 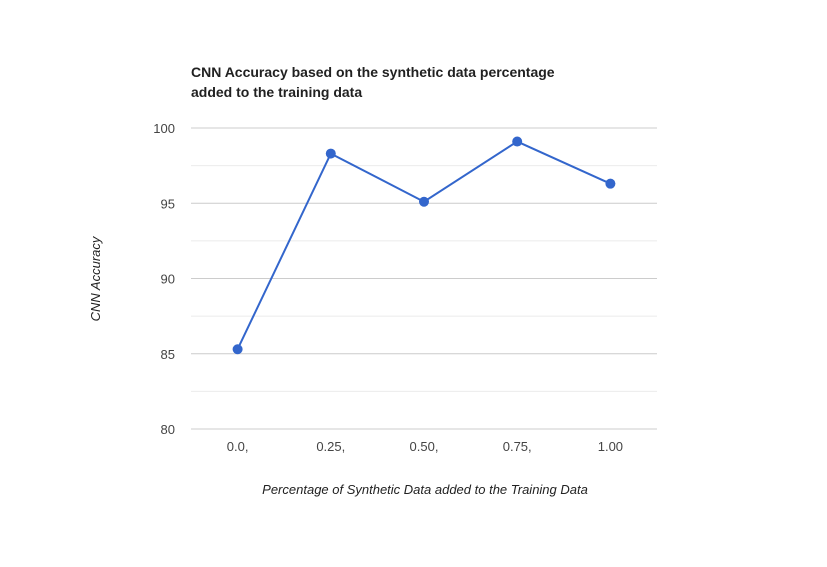 I want to click on y-tick-label: 90, so click(x=168, y=279).